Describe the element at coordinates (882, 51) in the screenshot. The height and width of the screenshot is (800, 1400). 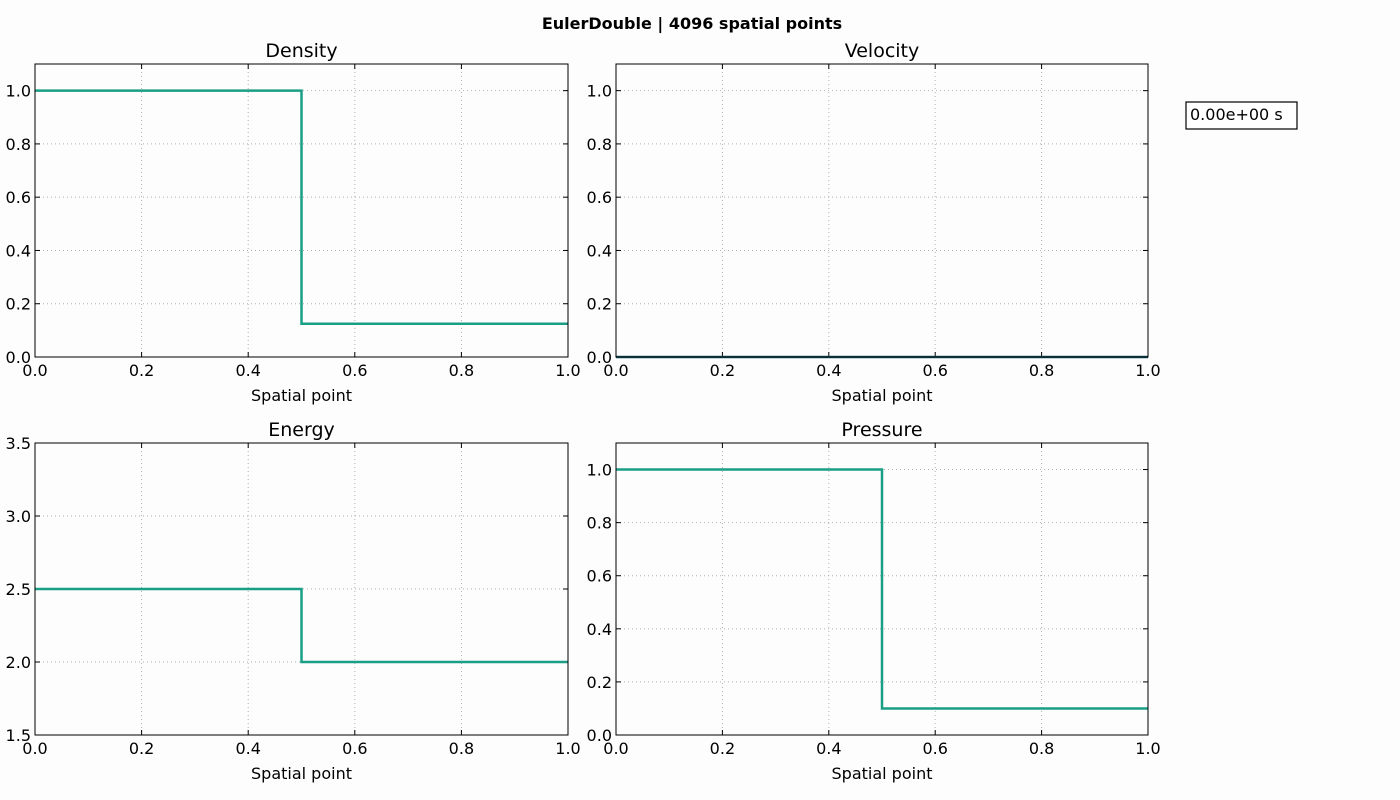
I see `velocity-title: Velocity` at that location.